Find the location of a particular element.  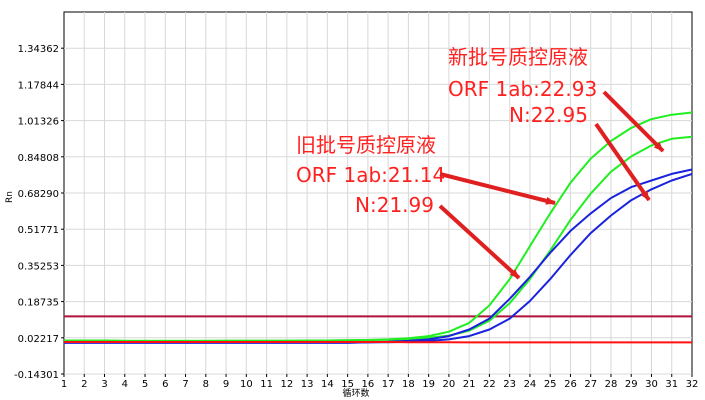

y-tick-label: 0.02217 is located at coordinates (38, 339).